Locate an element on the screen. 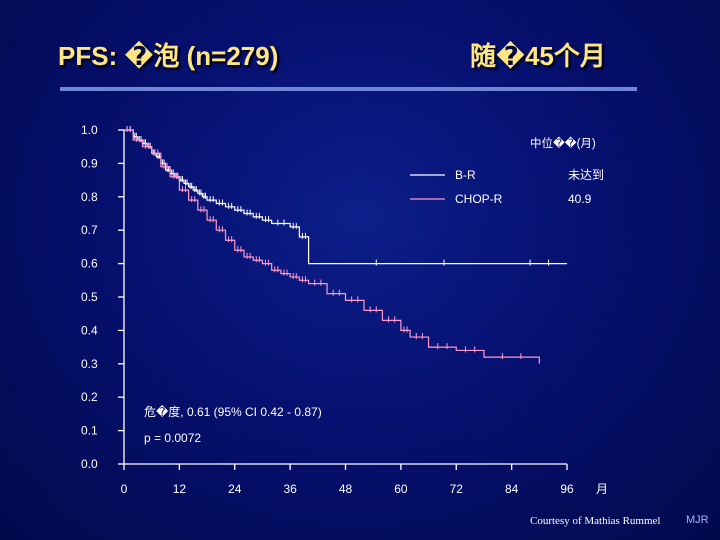 Image resolution: width=720 pixels, height=540 pixels. x-tick-label: 0 is located at coordinates (124, 489).